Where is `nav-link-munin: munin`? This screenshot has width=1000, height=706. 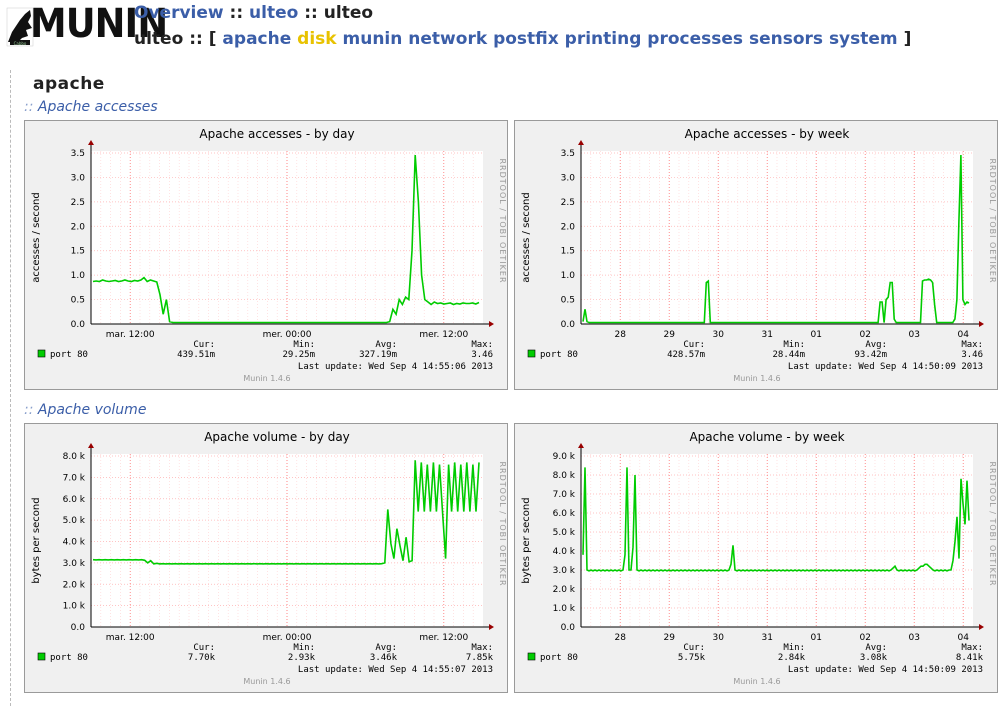 nav-link-munin: munin is located at coordinates (372, 39).